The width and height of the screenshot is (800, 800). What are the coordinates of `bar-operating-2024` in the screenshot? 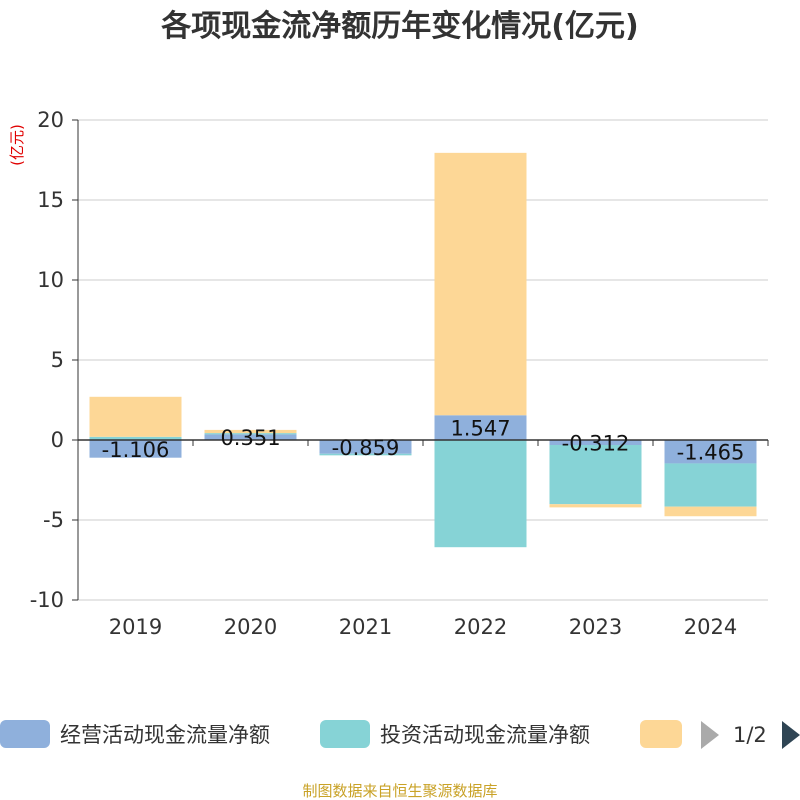 It's located at (710, 452).